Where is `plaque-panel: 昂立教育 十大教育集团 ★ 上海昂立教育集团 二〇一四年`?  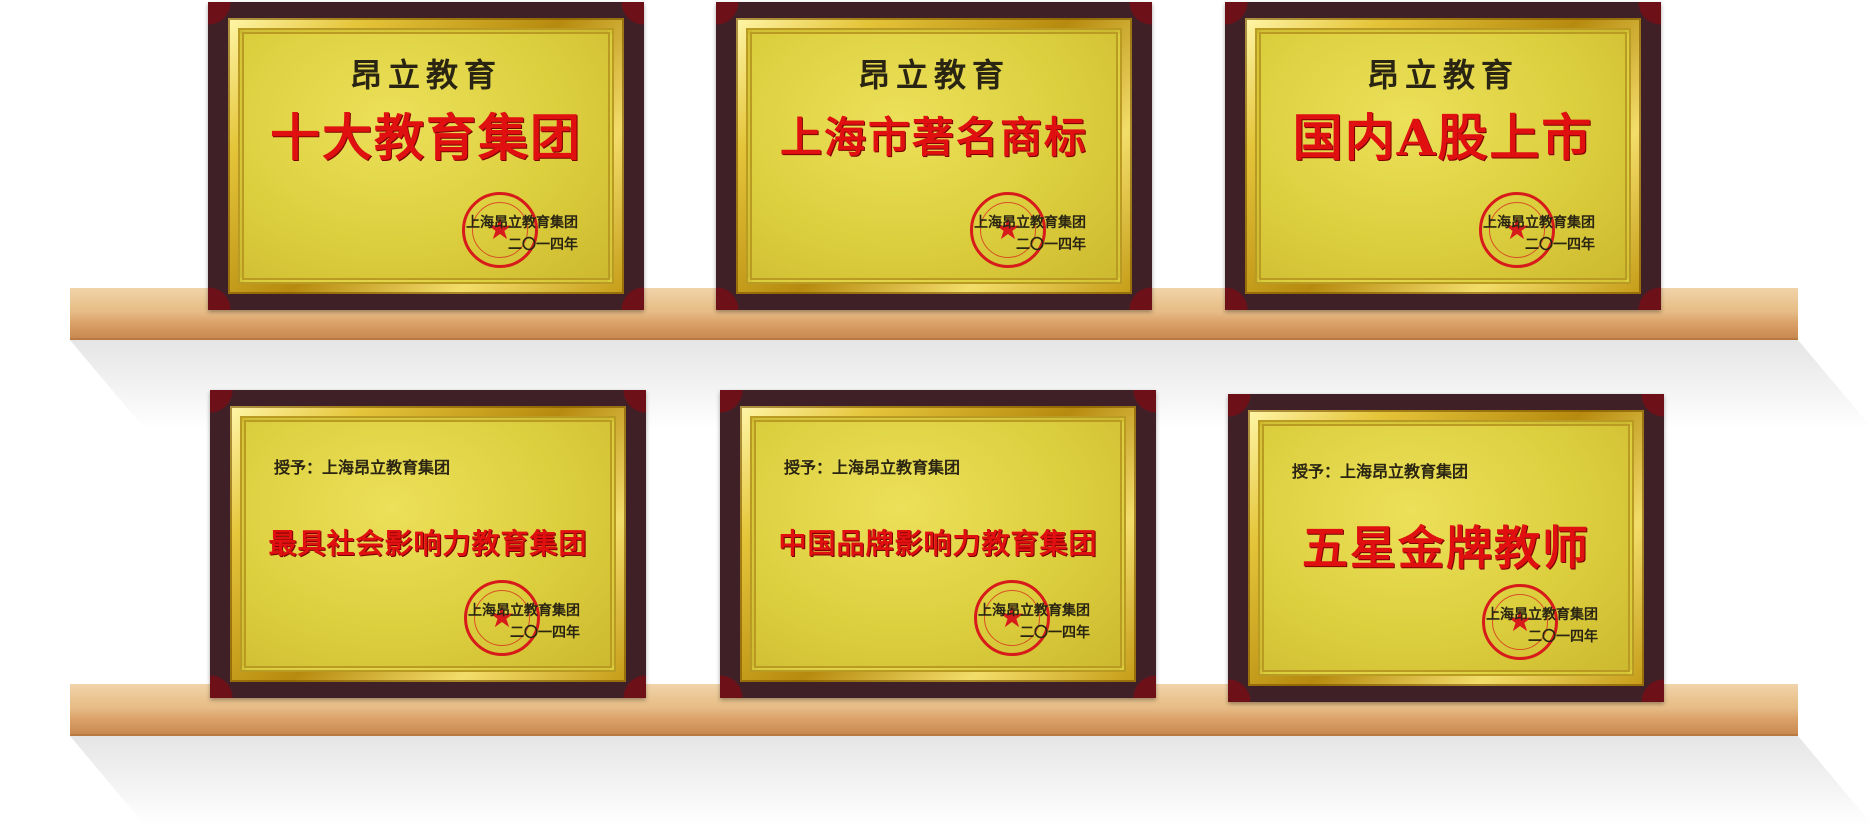
plaque-panel: 昂立教育 十大教育集团 ★ 上海昂立教育集团 二〇一四年 is located at coordinates (426, 156).